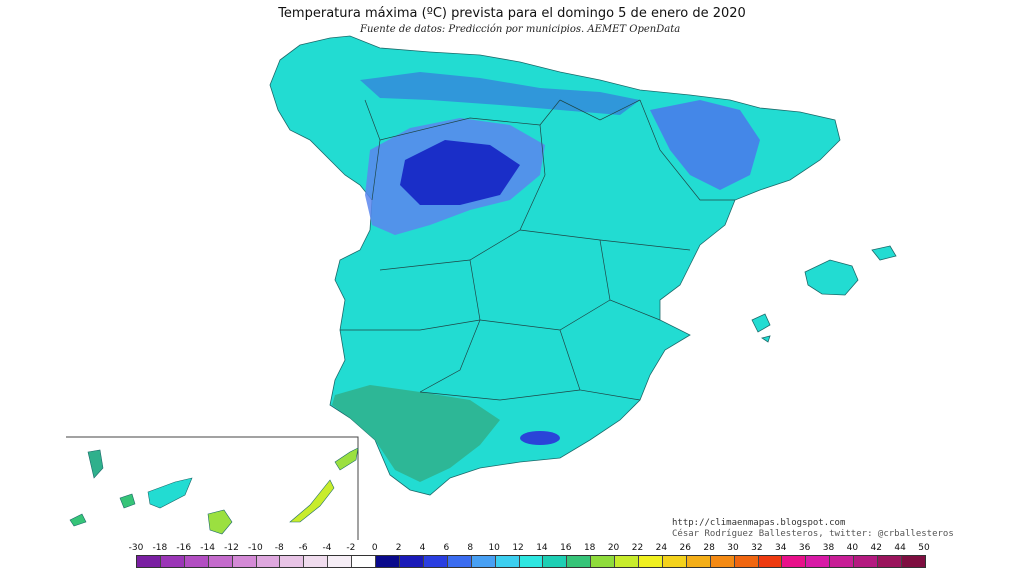  I want to click on legend-label: -10, so click(255, 548).